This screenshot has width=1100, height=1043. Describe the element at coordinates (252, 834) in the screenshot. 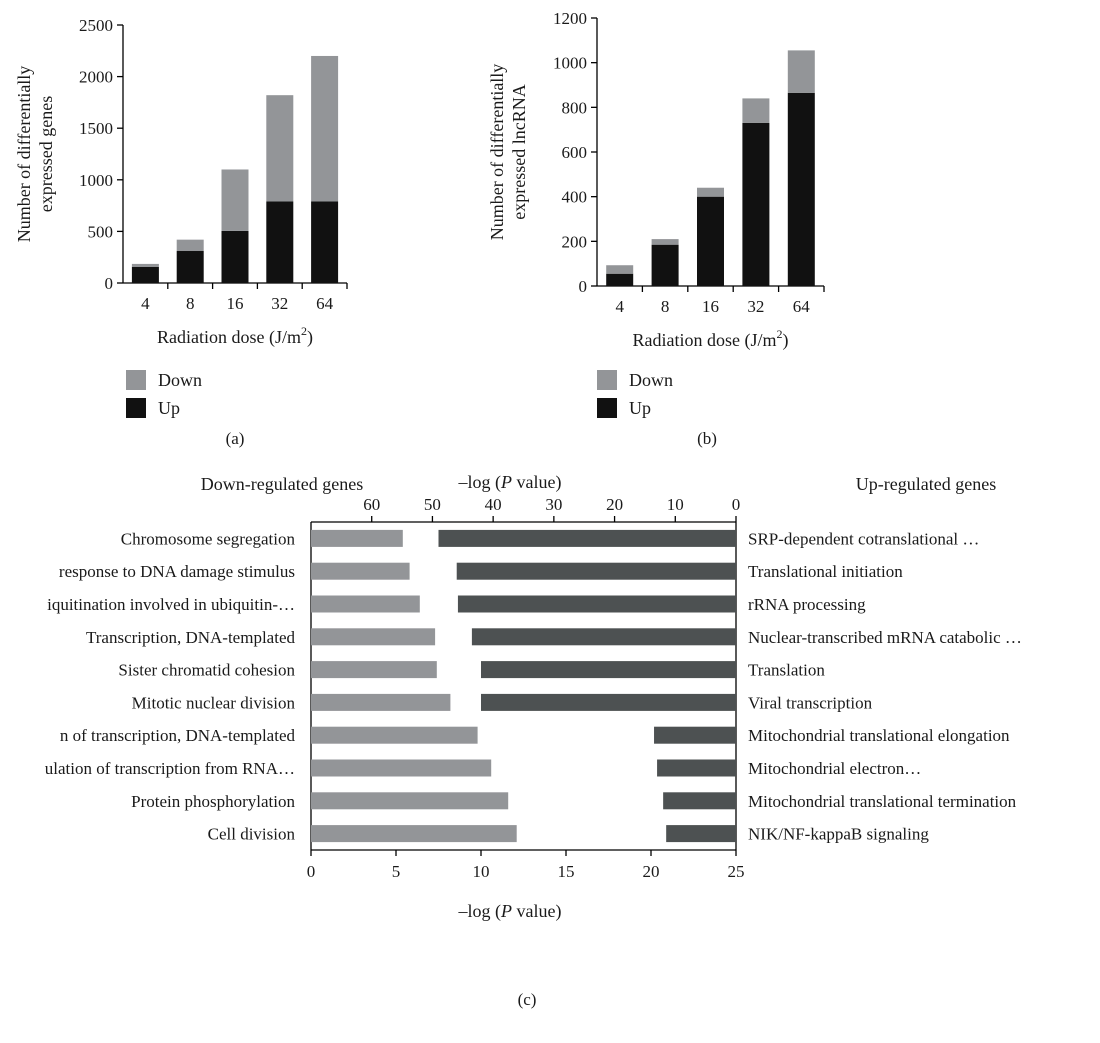

I see `down-category-label: Cell division` at that location.